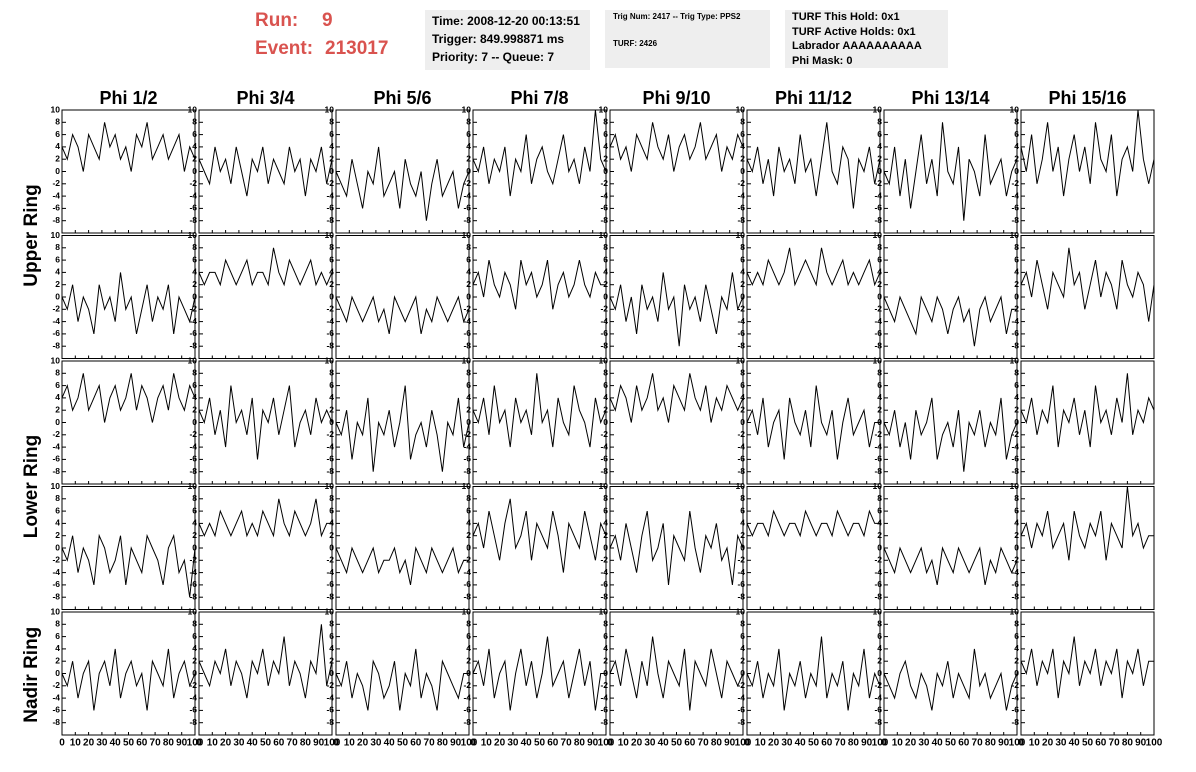 Image resolution: width=1196 pixels, height=772 pixels. Describe the element at coordinates (898, 743) in the screenshot. I see `x-tick-label: 10` at that location.